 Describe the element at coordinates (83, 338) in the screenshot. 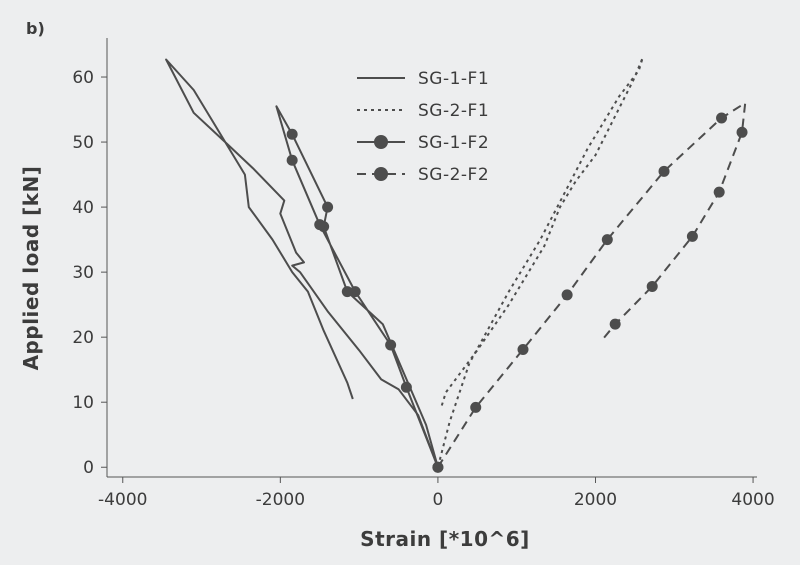

I see `y-tick-label: 20` at that location.